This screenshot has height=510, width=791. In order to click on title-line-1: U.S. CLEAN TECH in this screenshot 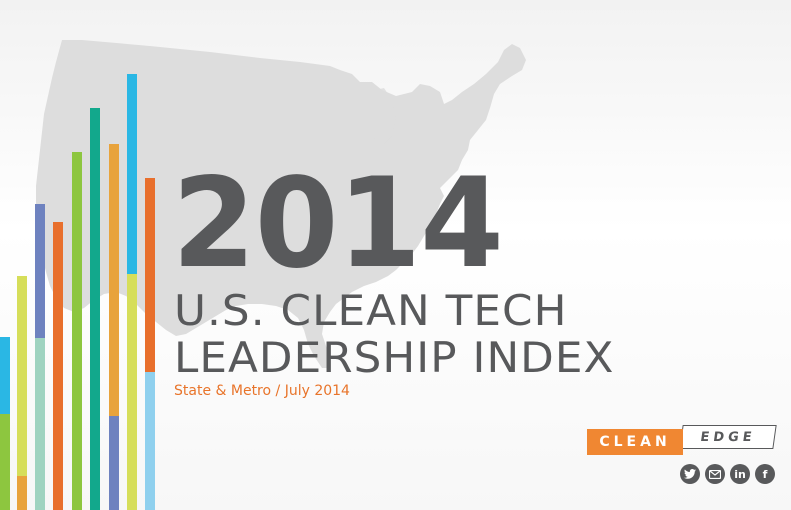, I will do `click(371, 310)`.